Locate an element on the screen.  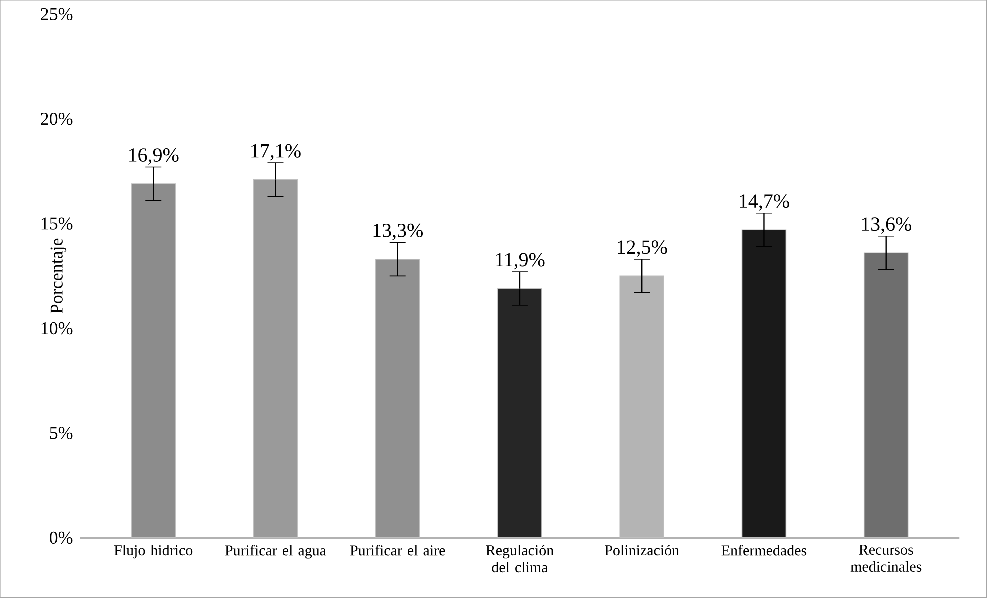
x-tick-label: Purificar el aire is located at coordinates (398, 550).